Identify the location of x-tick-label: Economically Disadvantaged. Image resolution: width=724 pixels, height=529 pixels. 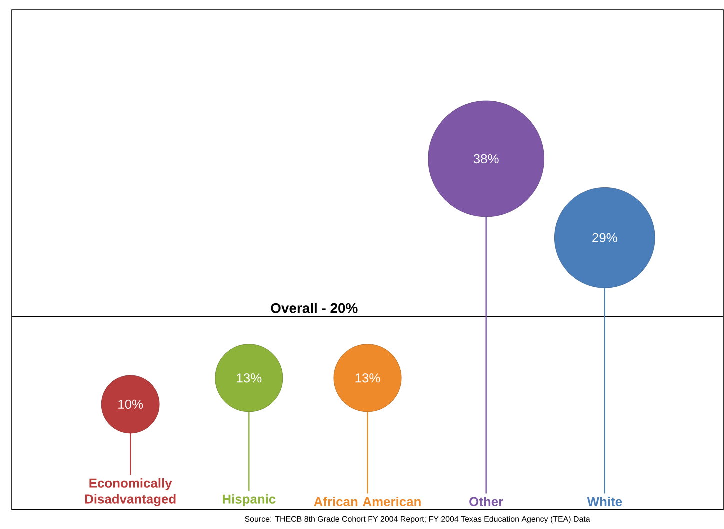
(130, 492).